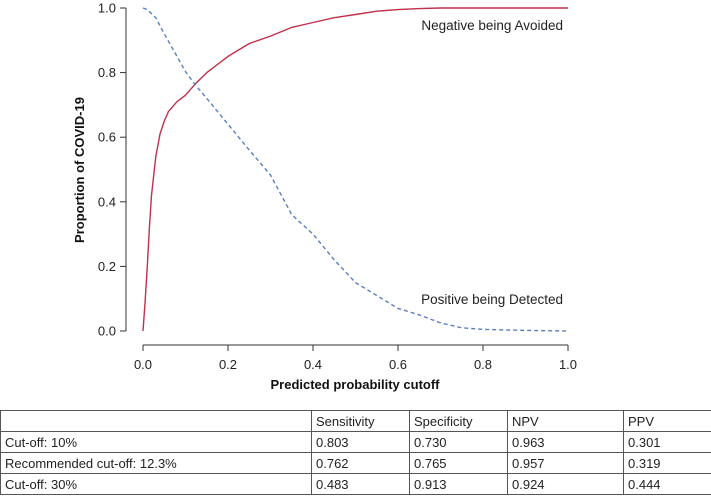 The width and height of the screenshot is (711, 498). I want to click on table-header-cell: NPV, so click(565, 421).